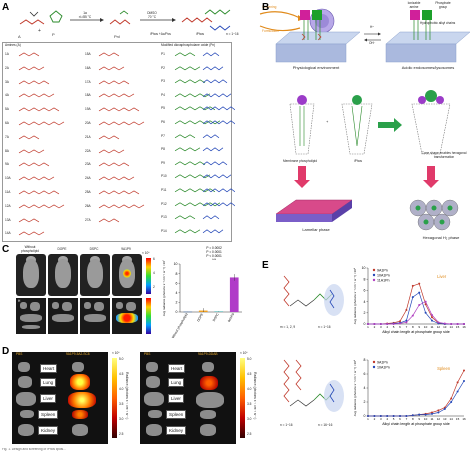  I want to click on structure-P12: P12, so click(198, 206).